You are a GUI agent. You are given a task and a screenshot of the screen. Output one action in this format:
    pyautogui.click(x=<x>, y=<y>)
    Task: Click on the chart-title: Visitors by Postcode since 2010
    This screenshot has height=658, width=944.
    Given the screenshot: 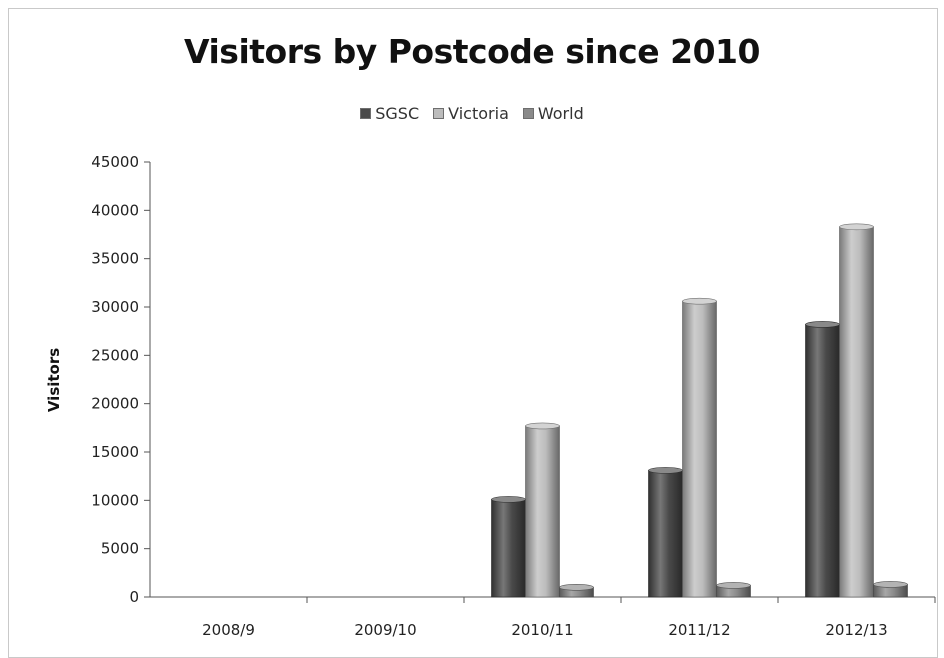 What is the action you would take?
    pyautogui.click(x=472, y=51)
    